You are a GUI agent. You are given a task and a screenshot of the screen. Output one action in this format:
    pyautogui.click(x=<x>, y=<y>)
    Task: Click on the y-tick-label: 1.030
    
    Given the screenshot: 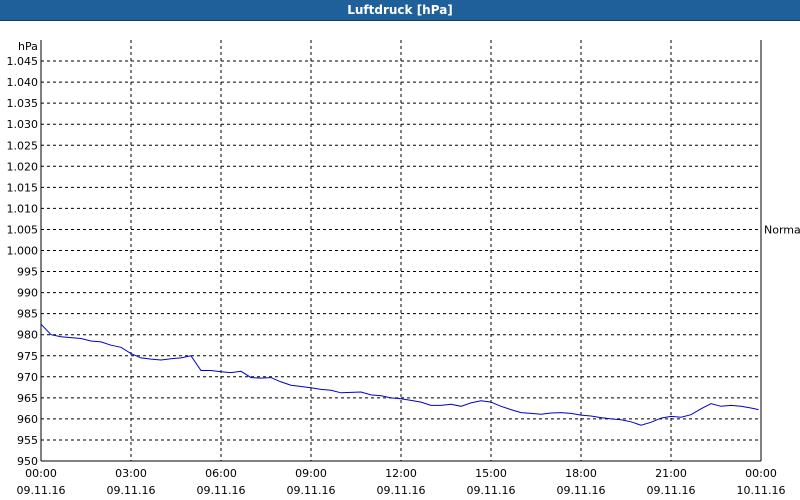 What is the action you would take?
    pyautogui.click(x=23, y=124)
    